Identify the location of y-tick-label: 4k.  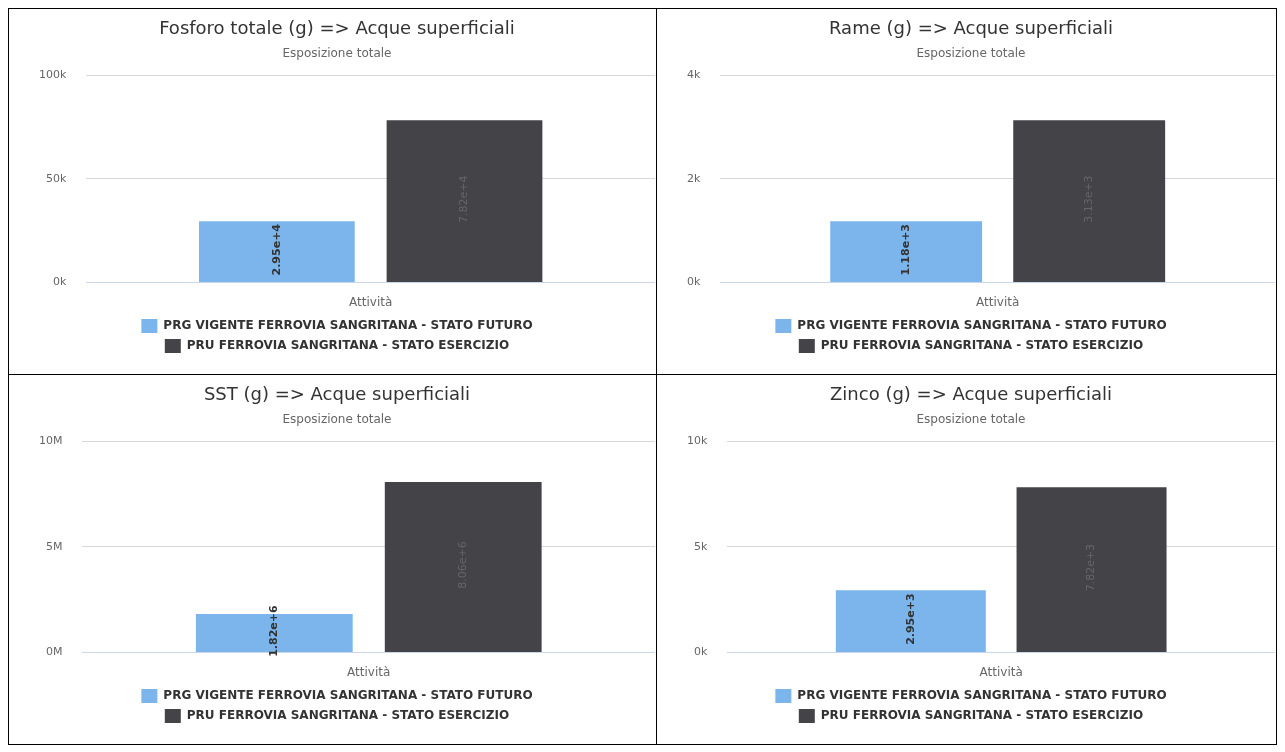
(693, 74).